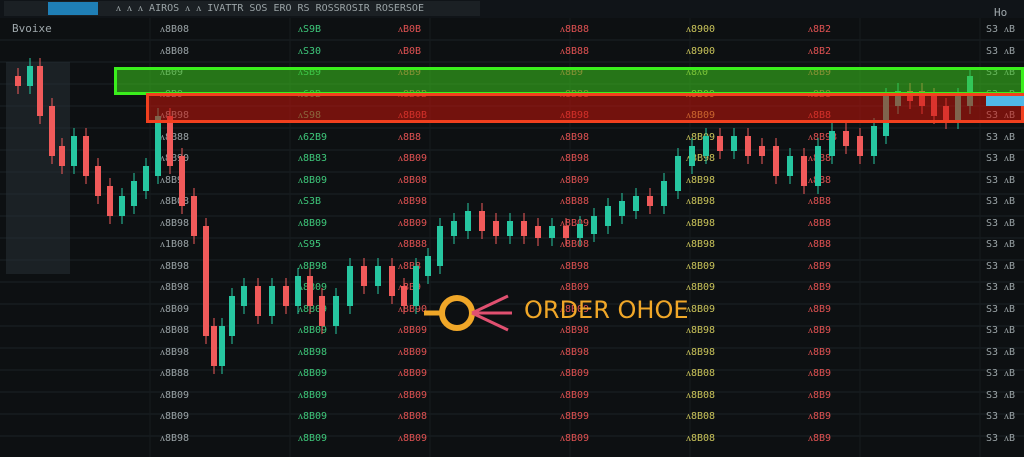  What do you see at coordinates (310, 51) in the screenshot?
I see `table-cell: ᴧS30` at bounding box center [310, 51].